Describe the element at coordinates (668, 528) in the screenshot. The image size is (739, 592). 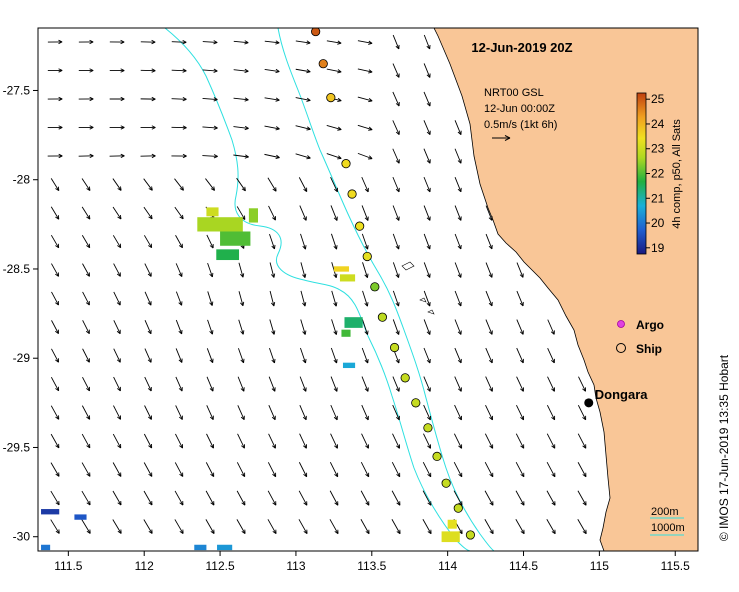
I see `depth-1000m-label: 1000m` at that location.